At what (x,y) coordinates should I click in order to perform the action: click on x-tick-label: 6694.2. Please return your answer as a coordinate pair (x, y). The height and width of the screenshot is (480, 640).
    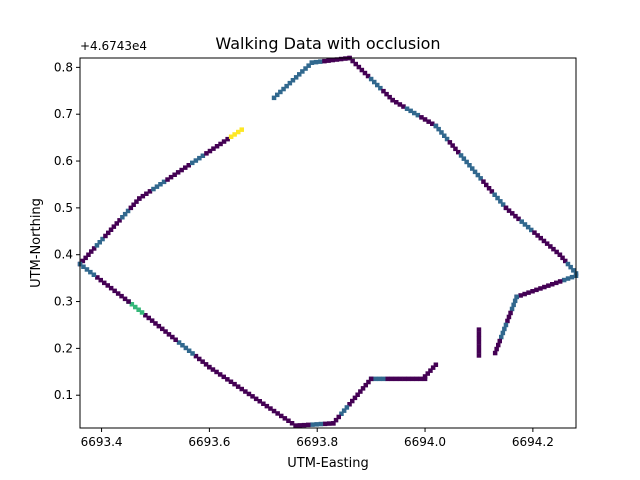
    Looking at the image, I should click on (533, 442).